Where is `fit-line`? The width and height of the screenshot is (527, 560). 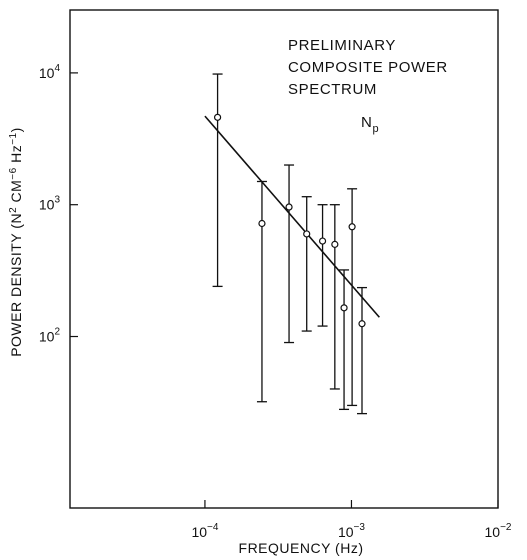 fit-line is located at coordinates (292, 216).